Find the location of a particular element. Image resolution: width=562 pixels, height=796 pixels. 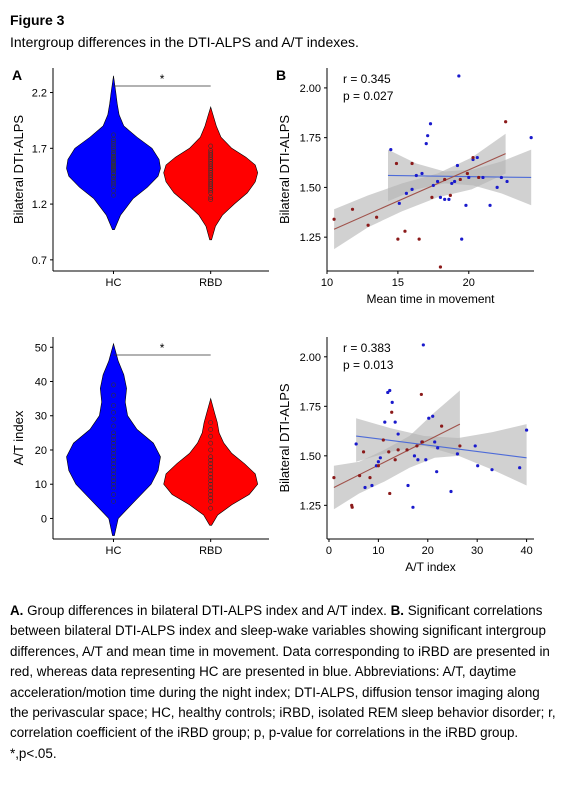

caption-a-label: A. is located at coordinates (17, 610).